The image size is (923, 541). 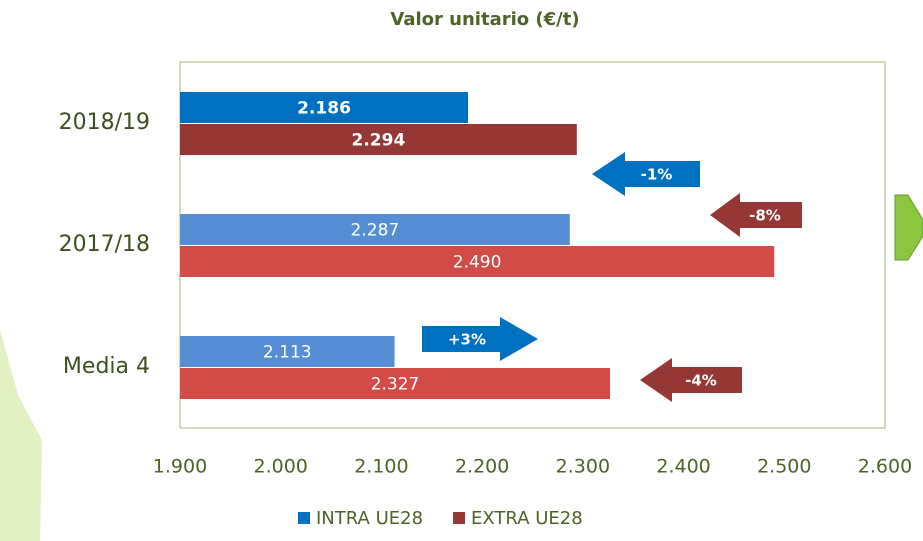 What do you see at coordinates (885, 467) in the screenshot?
I see `x-tick-label: 2.600` at bounding box center [885, 467].